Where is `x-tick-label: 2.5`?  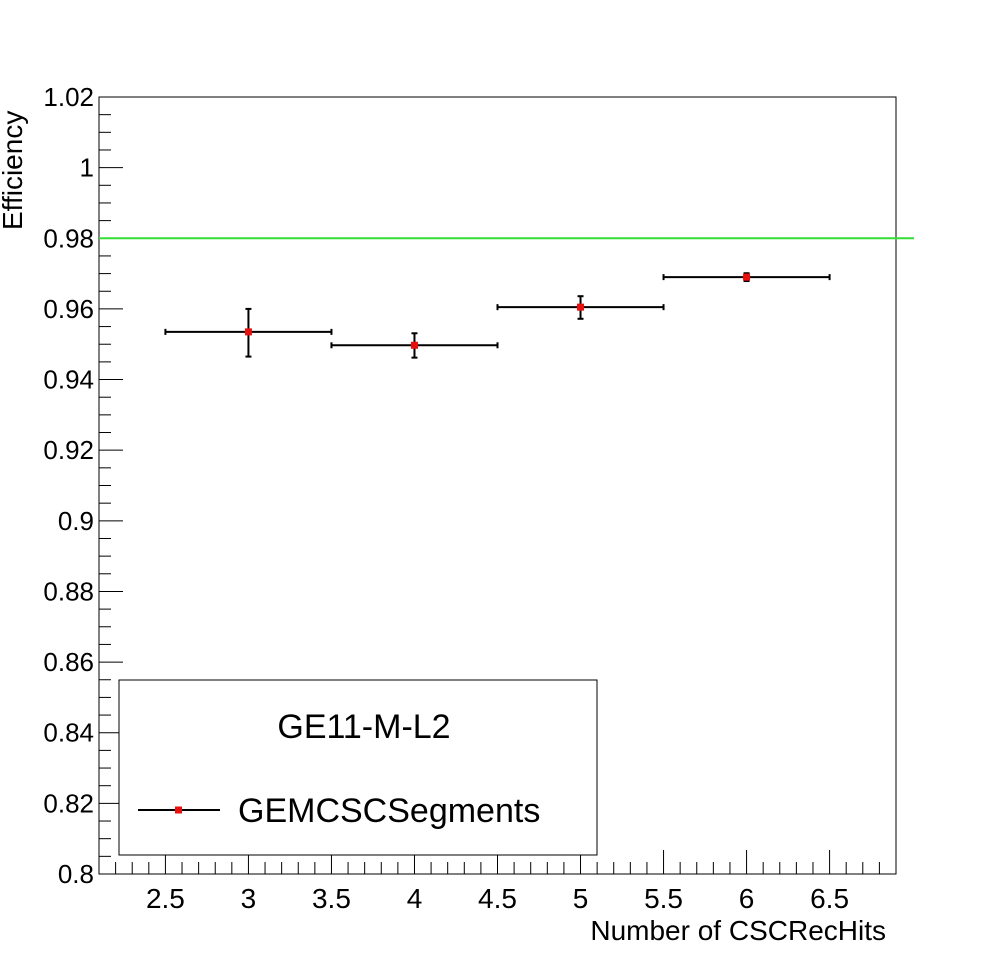 x-tick-label: 2.5 is located at coordinates (165, 898).